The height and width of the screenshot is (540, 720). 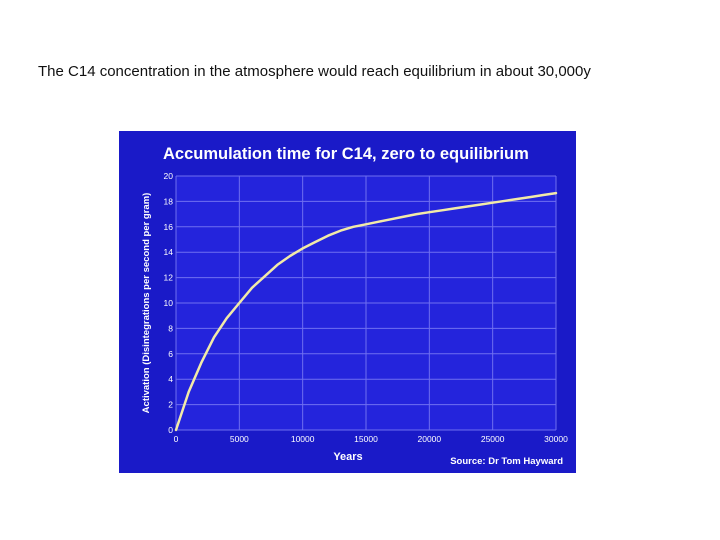 What do you see at coordinates (556, 439) in the screenshot?
I see `x-tick-label: 30000` at bounding box center [556, 439].